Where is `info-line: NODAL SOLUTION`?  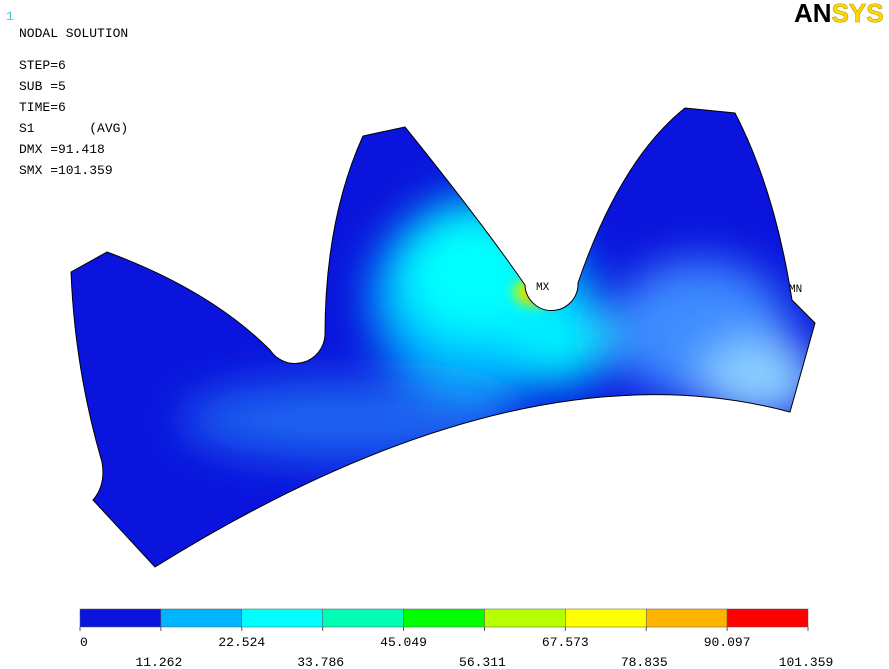 info-line: NODAL SOLUTION is located at coordinates (73, 33).